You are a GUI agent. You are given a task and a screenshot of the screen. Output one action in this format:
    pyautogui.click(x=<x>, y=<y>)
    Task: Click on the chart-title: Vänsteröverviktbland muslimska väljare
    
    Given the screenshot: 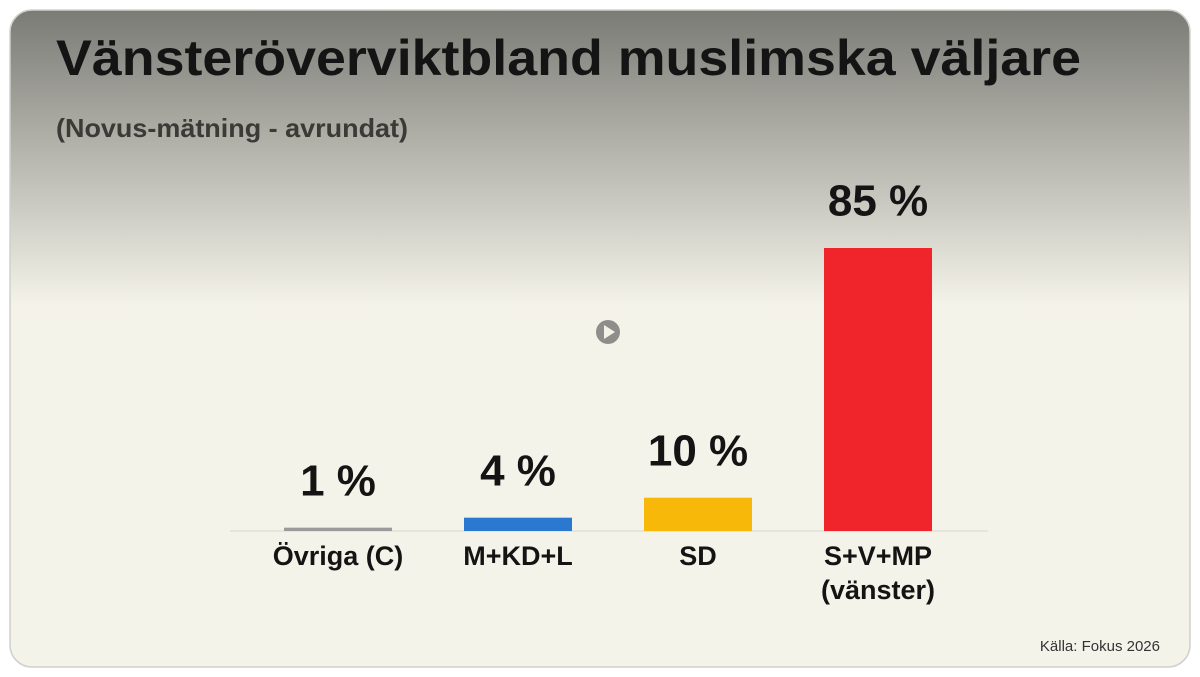 What is the action you would take?
    pyautogui.click(x=568, y=58)
    